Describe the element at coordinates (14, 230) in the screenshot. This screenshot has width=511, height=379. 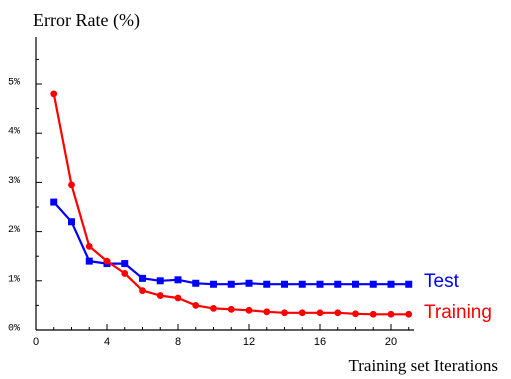
I see `y-tick-label: 2%` at that location.